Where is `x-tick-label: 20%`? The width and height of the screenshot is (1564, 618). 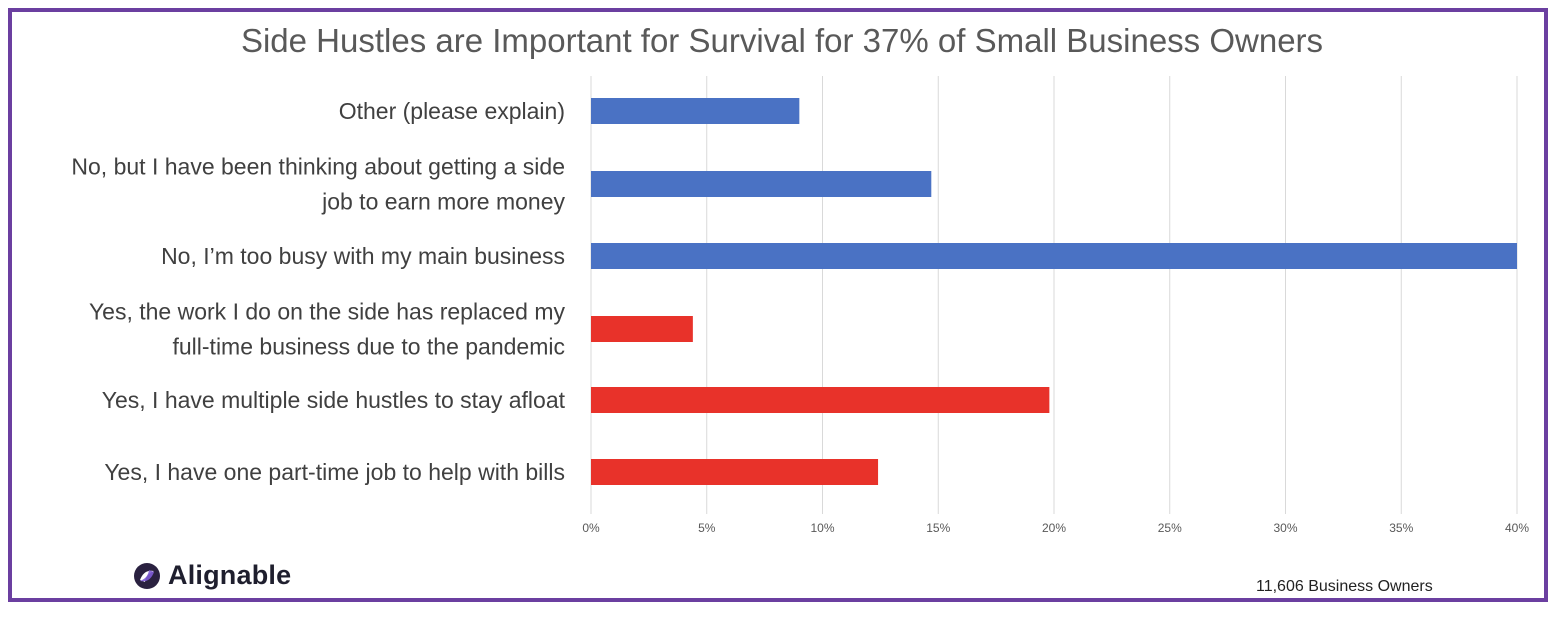 x-tick-label: 20% is located at coordinates (1054, 528).